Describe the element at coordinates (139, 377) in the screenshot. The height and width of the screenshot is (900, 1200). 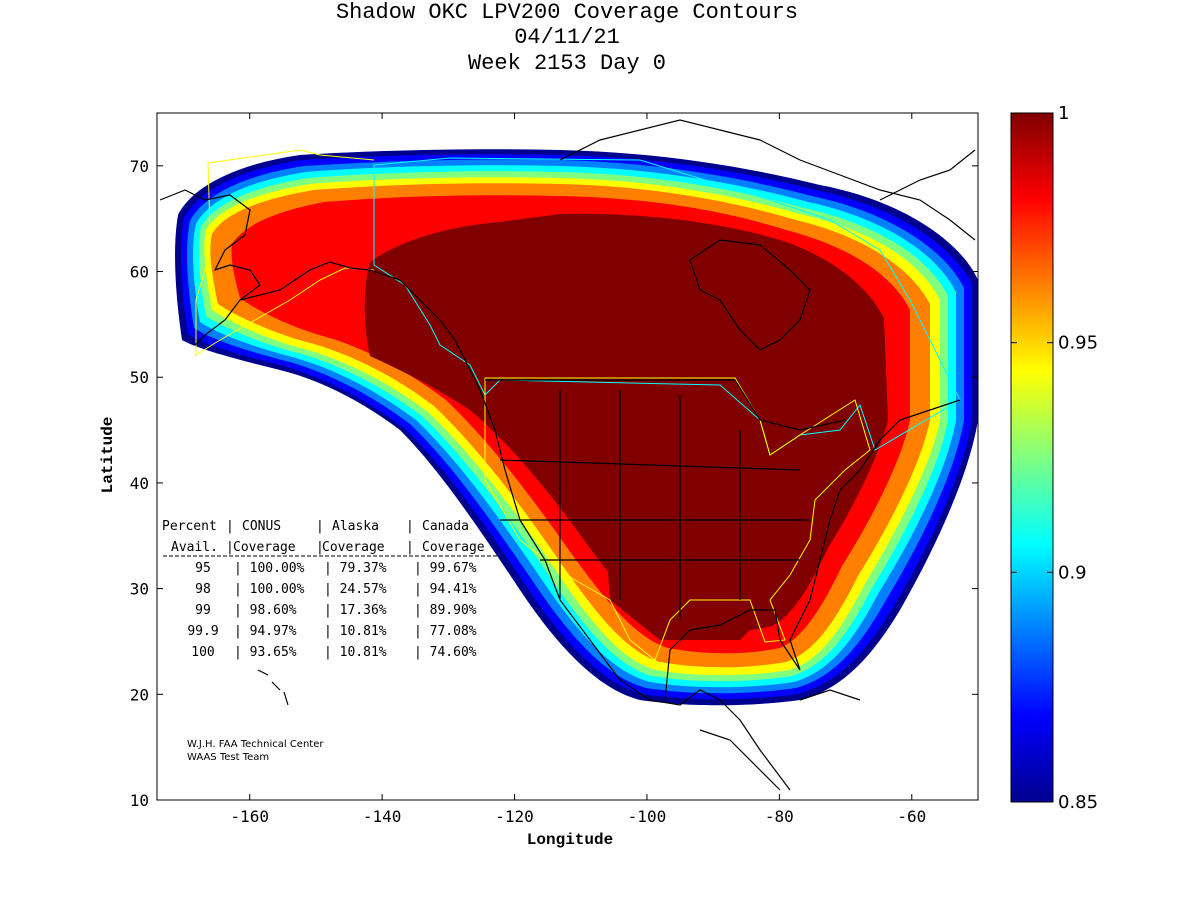
I see `y-tick-label: 50` at that location.